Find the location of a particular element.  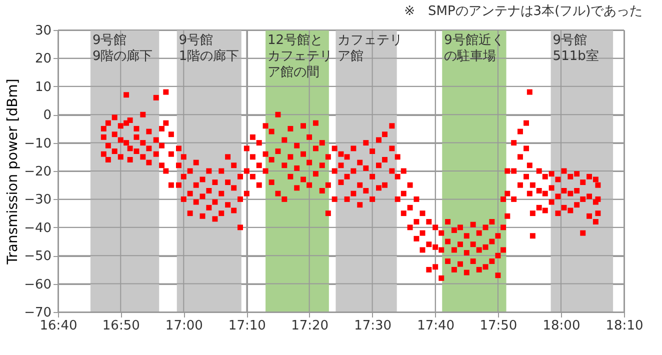

band-label: 9号館 1階の廊下 is located at coordinates (209, 48).